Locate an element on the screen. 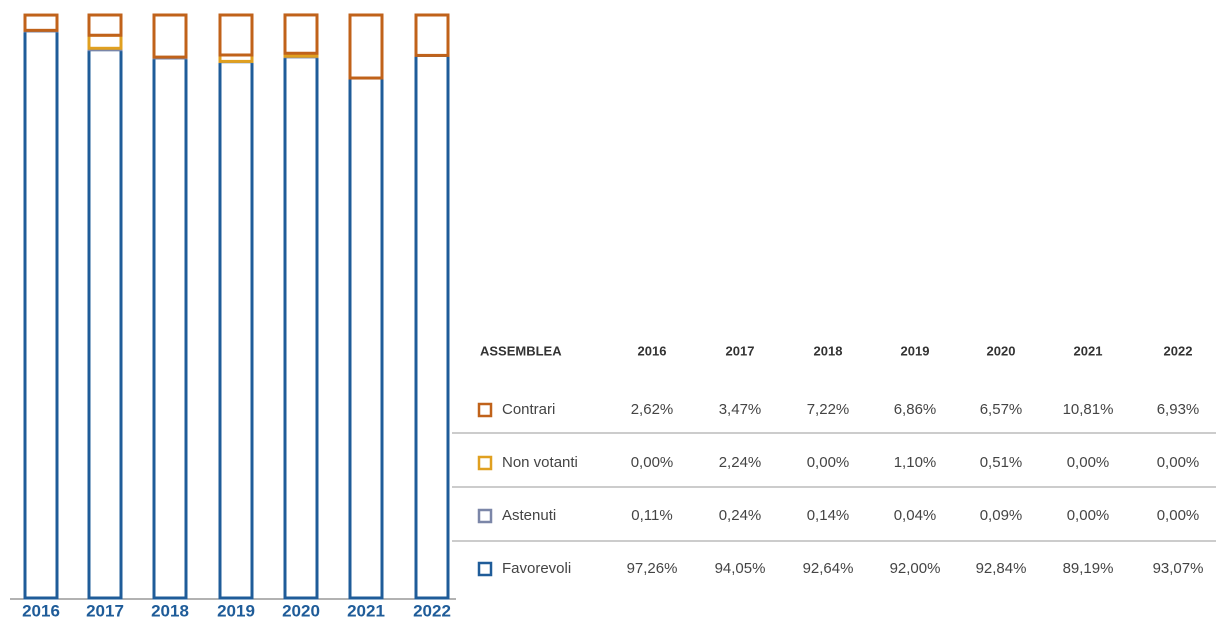  legend-label: Astenuti is located at coordinates (529, 515).